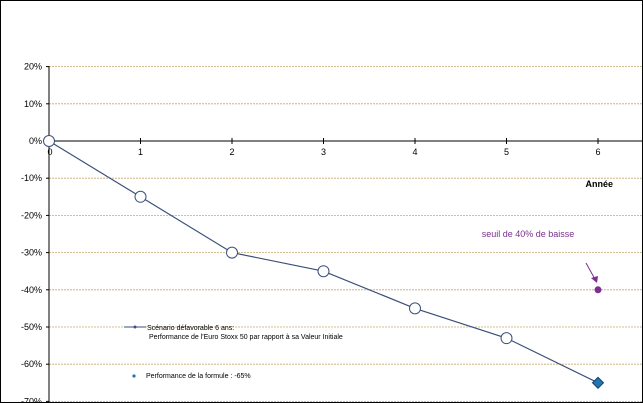 This screenshot has height=403, width=643. I want to click on x-tick-label: 1, so click(140, 152).